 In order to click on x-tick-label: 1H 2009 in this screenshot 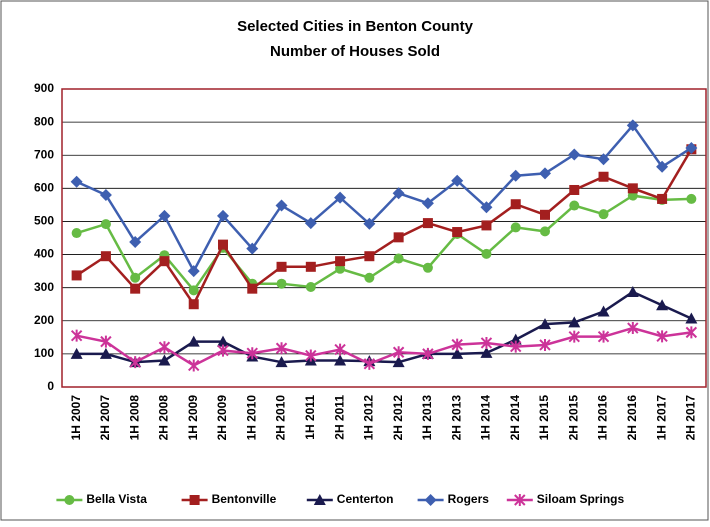, I will do `click(193, 418)`.